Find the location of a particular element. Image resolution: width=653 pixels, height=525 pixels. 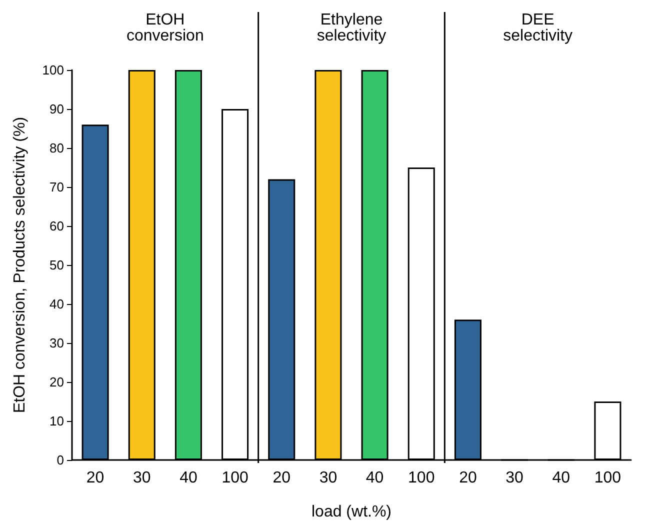

y-tick-label: 90 is located at coordinates (57, 109).